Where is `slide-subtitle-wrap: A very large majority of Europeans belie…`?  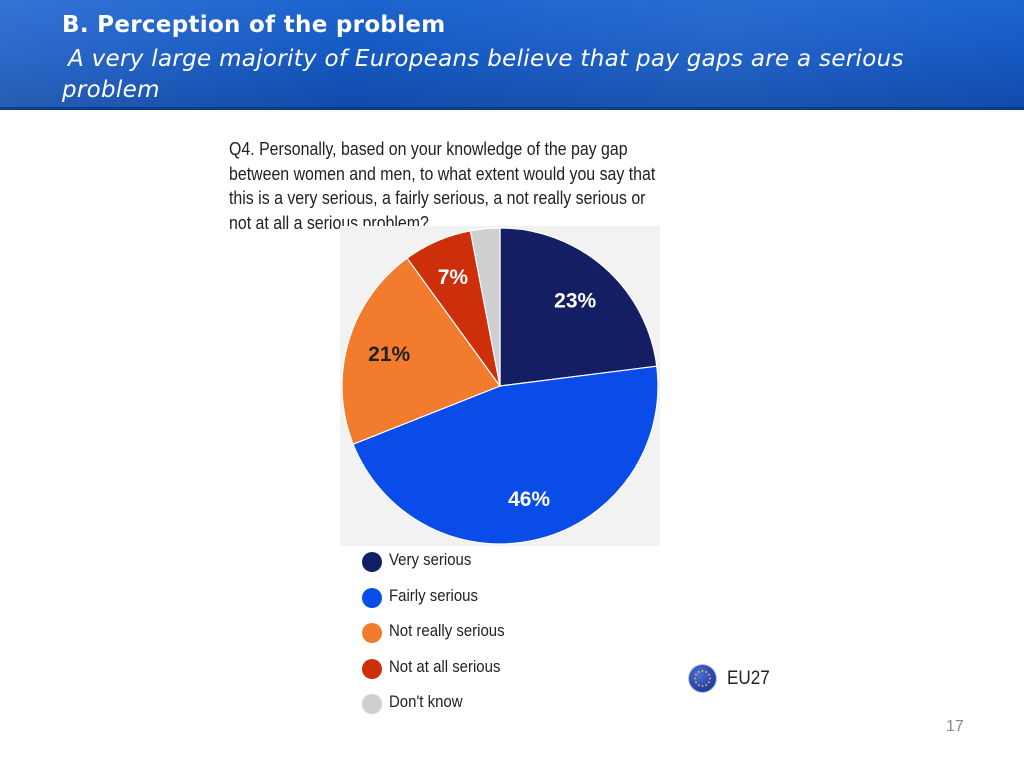
slide-subtitle-wrap: A very large majority of Europeans belie… is located at coordinates (512, 75).